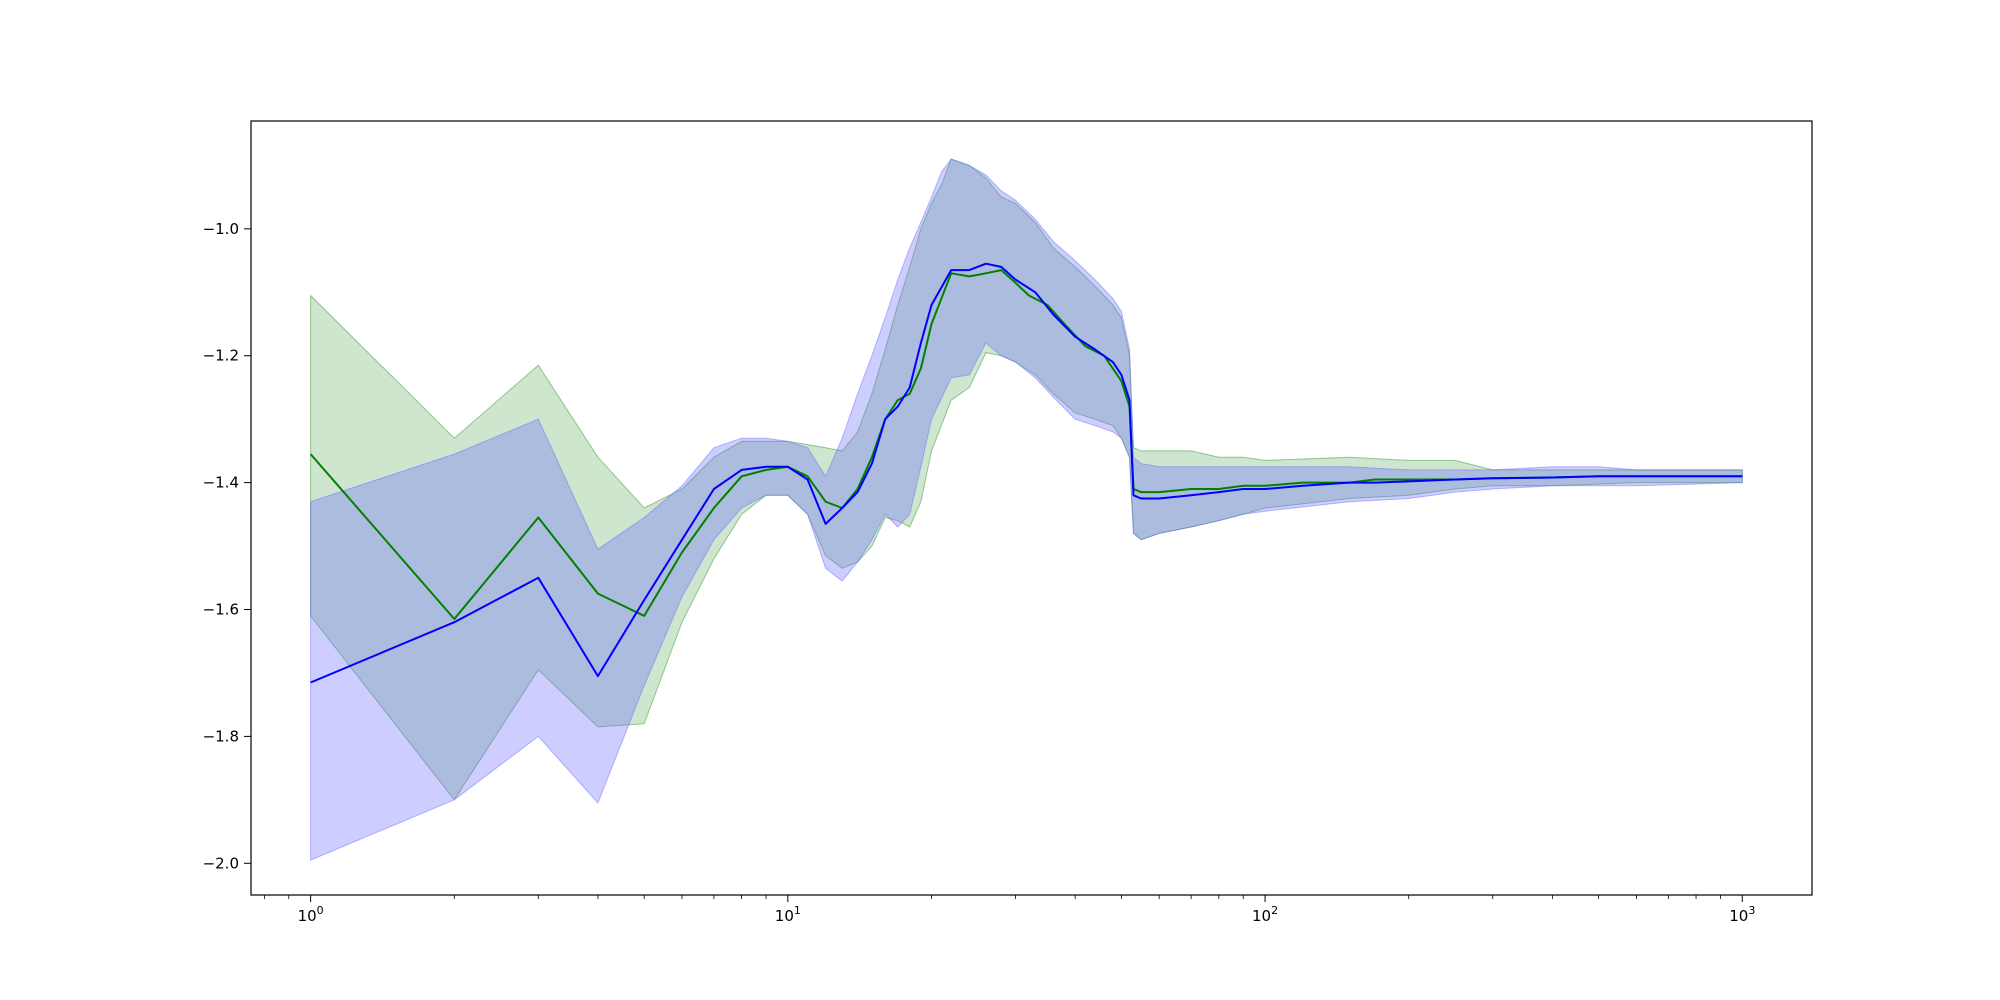 The height and width of the screenshot is (1000, 2000). Describe the element at coordinates (788, 914) in the screenshot. I see `x-tick-label: 10¹` at that location.